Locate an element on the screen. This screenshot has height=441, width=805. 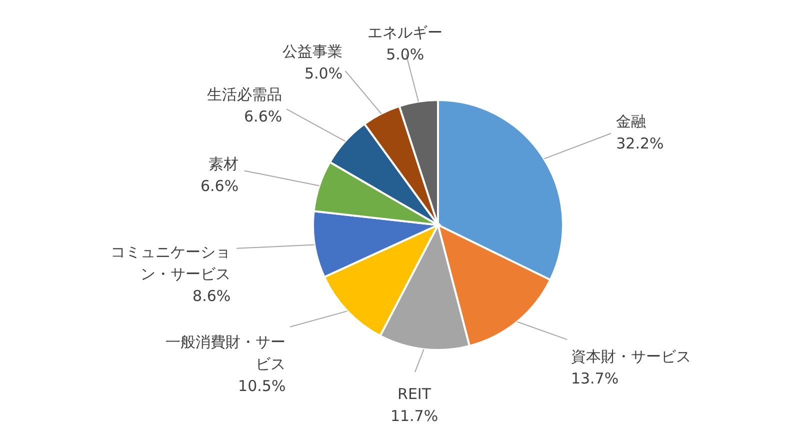
data-label: 13.7% is located at coordinates (594, 379).